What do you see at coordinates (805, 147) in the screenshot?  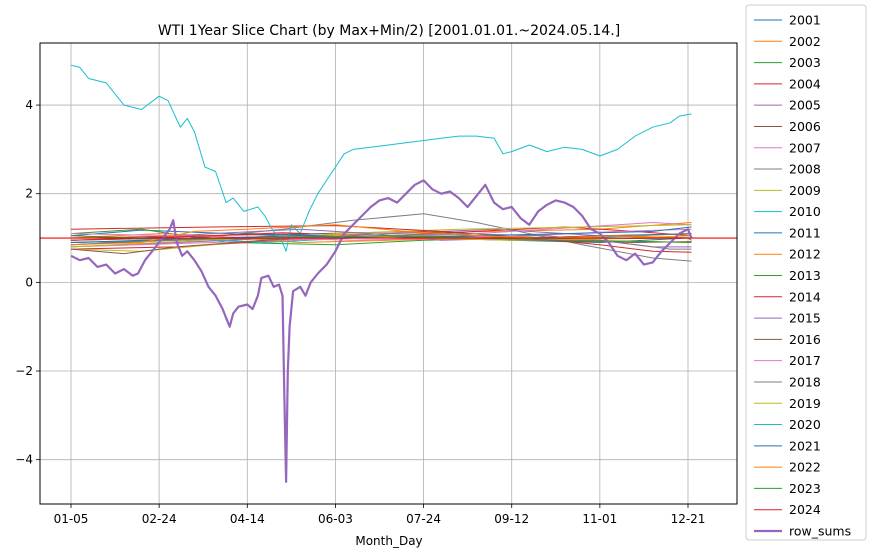 I see `legend-label-2007: 2007` at bounding box center [805, 147].